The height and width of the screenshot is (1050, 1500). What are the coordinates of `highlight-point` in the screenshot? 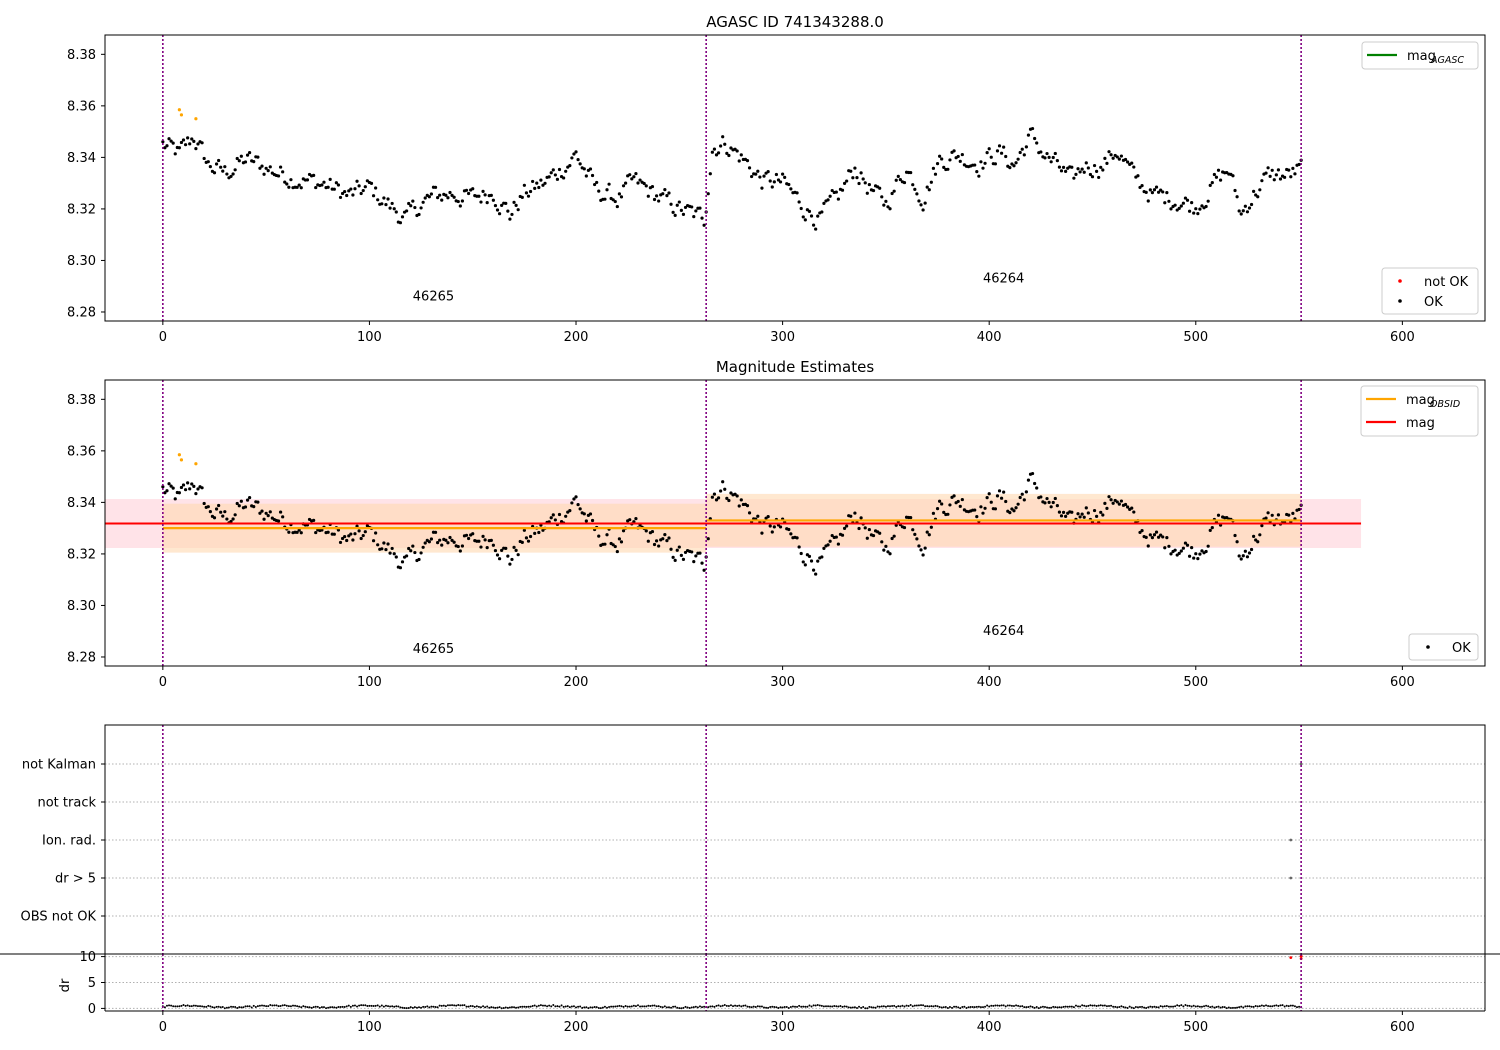 It's located at (196, 119).